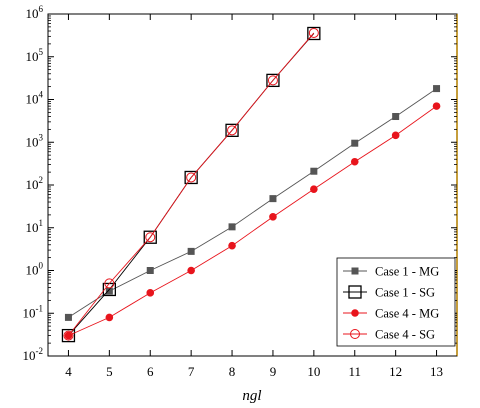  Describe the element at coordinates (407, 314) in the screenshot. I see `legend-label: Case 4 - MG` at that location.